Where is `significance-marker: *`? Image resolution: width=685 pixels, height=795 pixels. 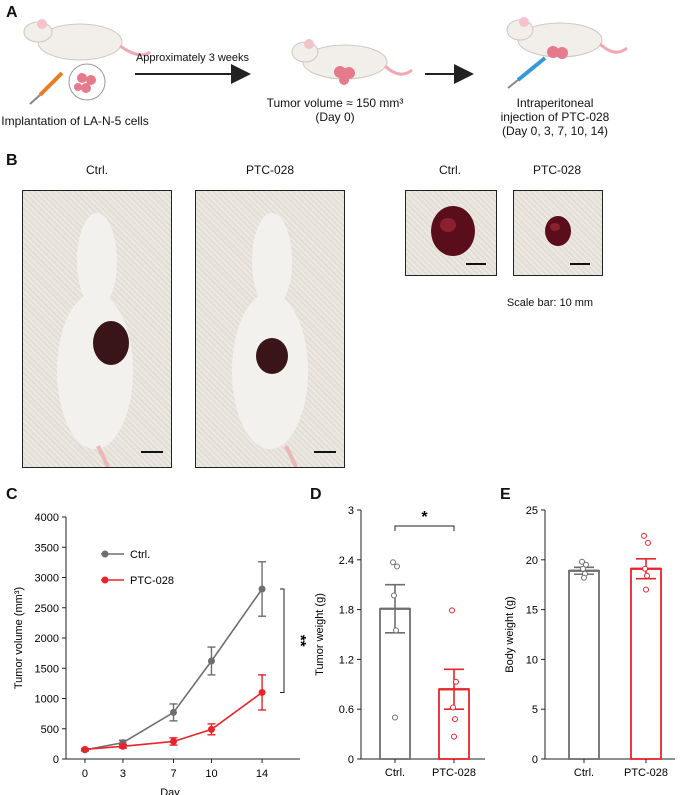 significance-marker: * is located at coordinates (424, 517).